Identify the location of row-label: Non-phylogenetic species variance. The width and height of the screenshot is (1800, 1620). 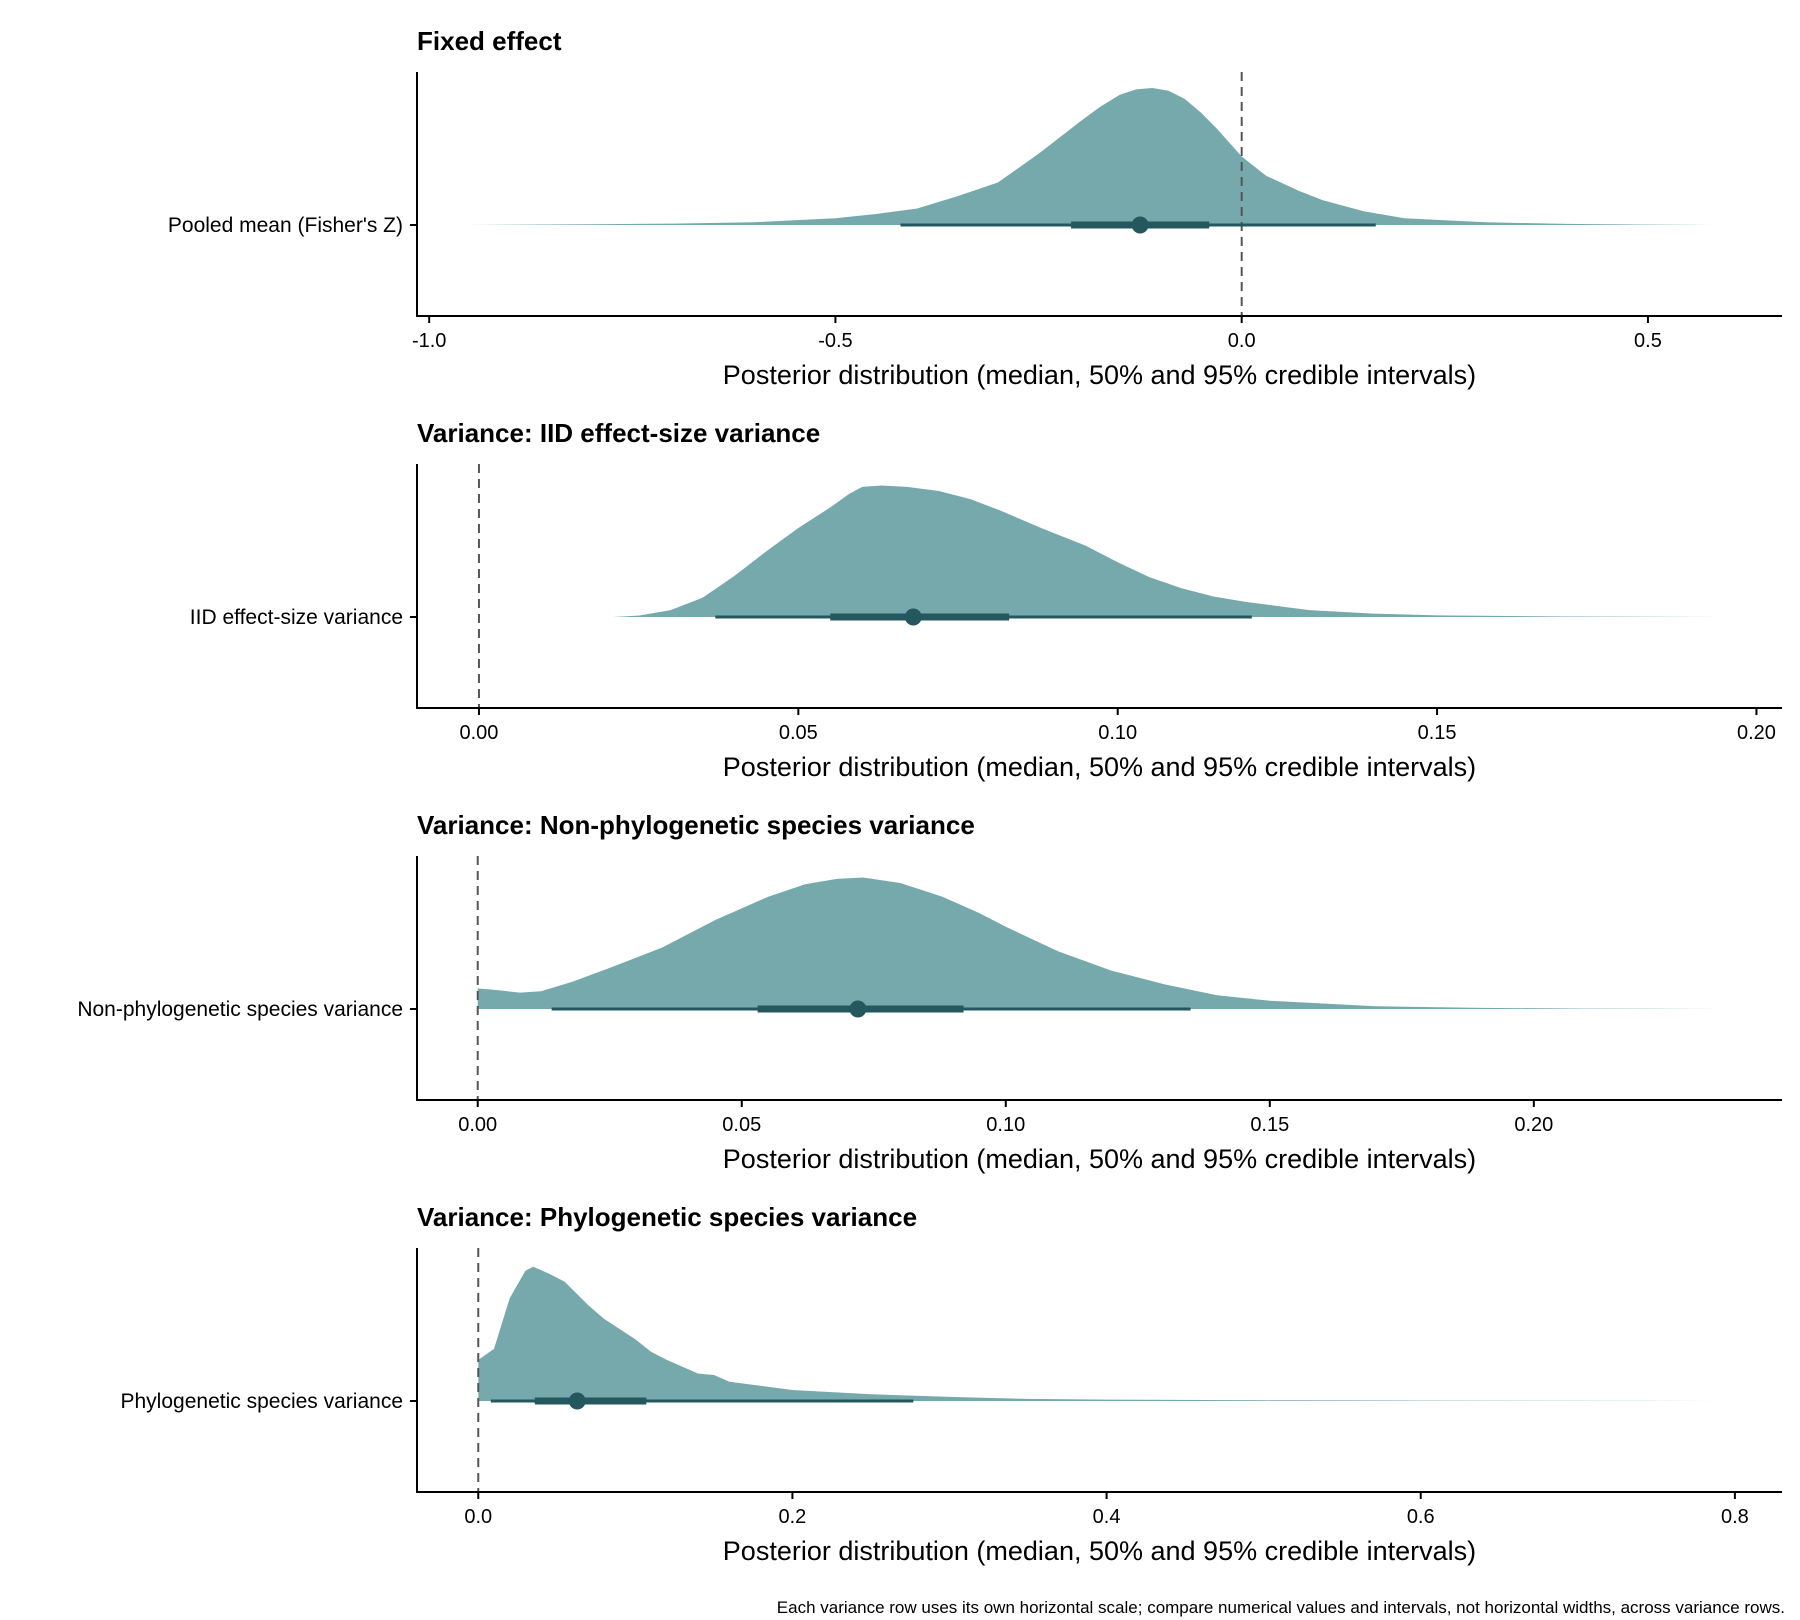
(240, 1009).